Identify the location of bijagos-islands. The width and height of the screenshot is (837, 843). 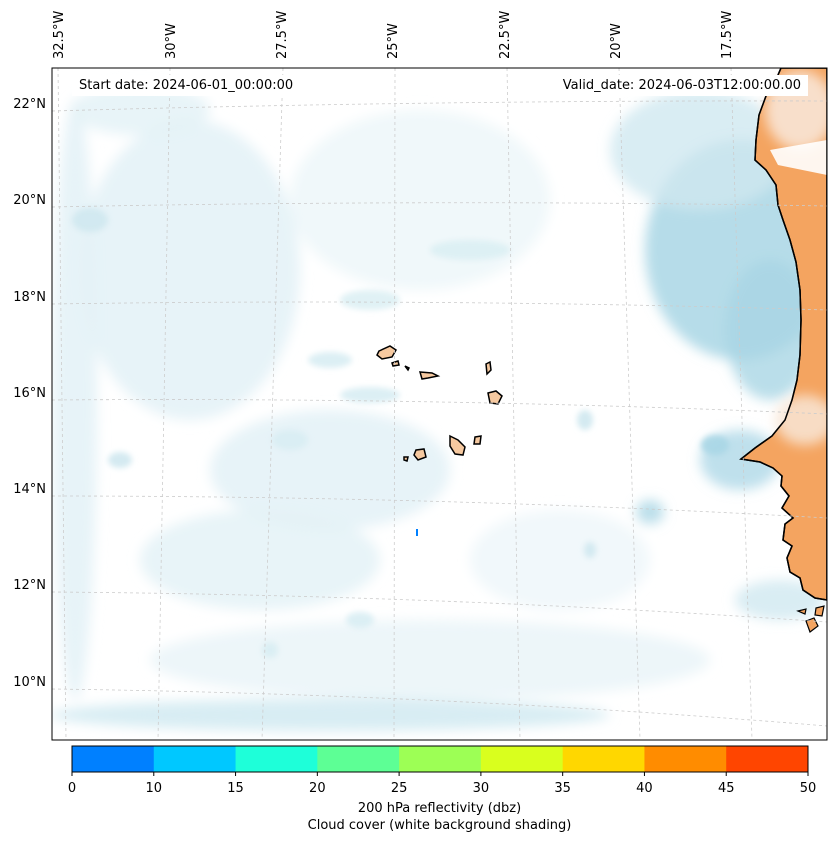
(810, 619).